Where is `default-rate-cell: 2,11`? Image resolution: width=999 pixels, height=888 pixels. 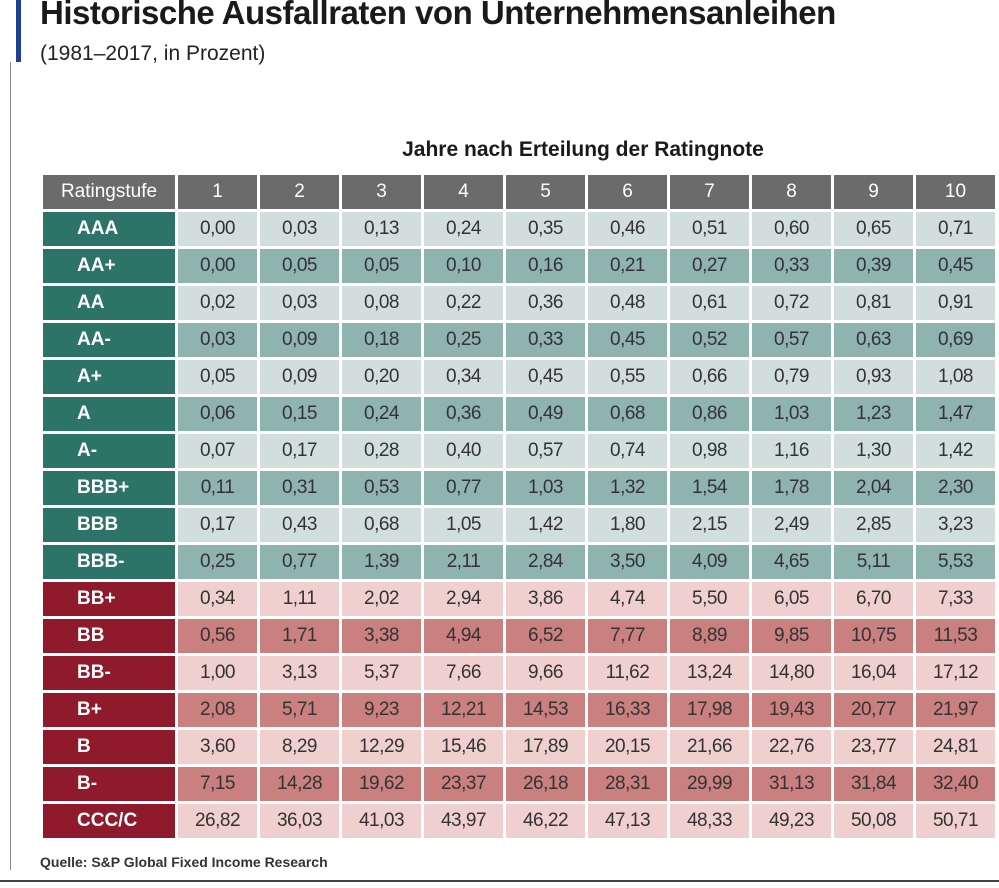 default-rate-cell: 2,11 is located at coordinates (463, 562).